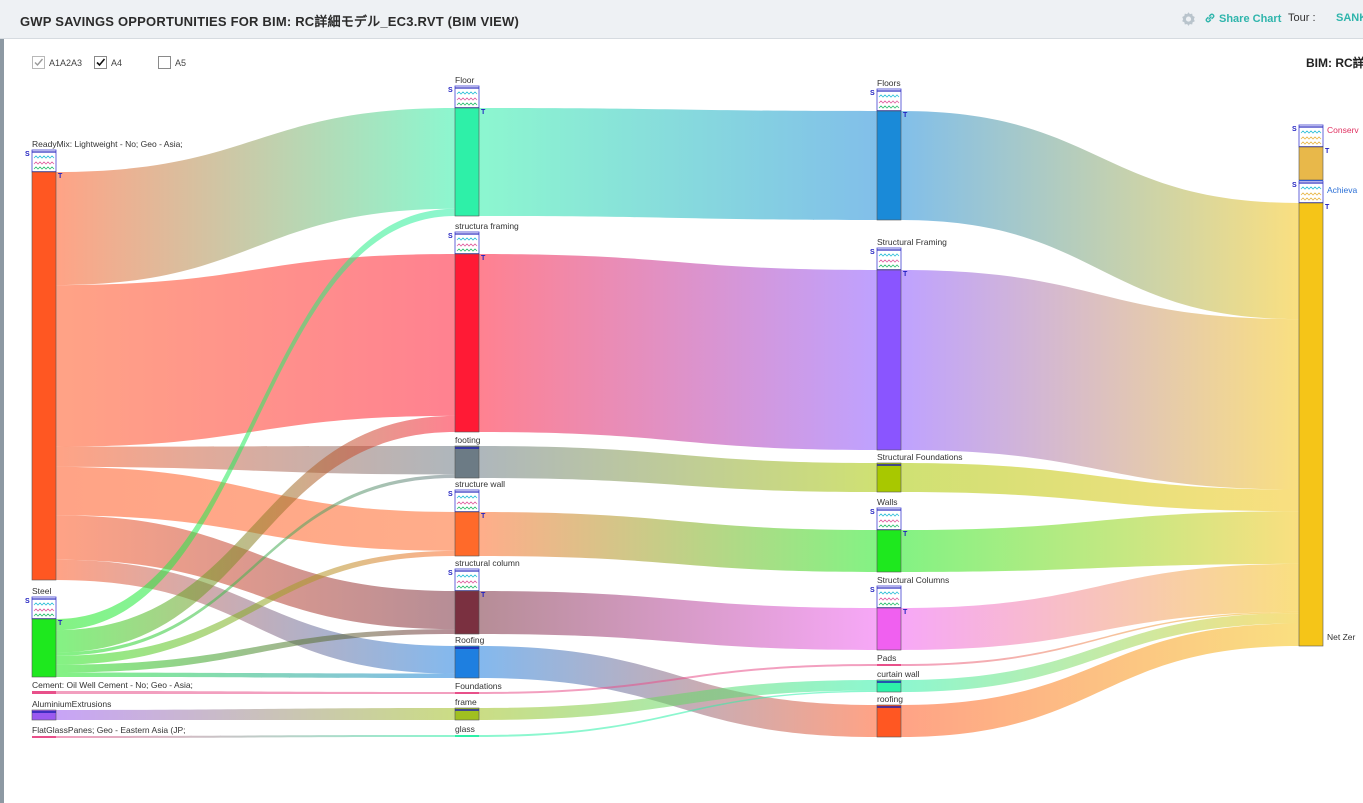  What do you see at coordinates (44, 715) in the screenshot?
I see `sankey-node-alu` at bounding box center [44, 715].